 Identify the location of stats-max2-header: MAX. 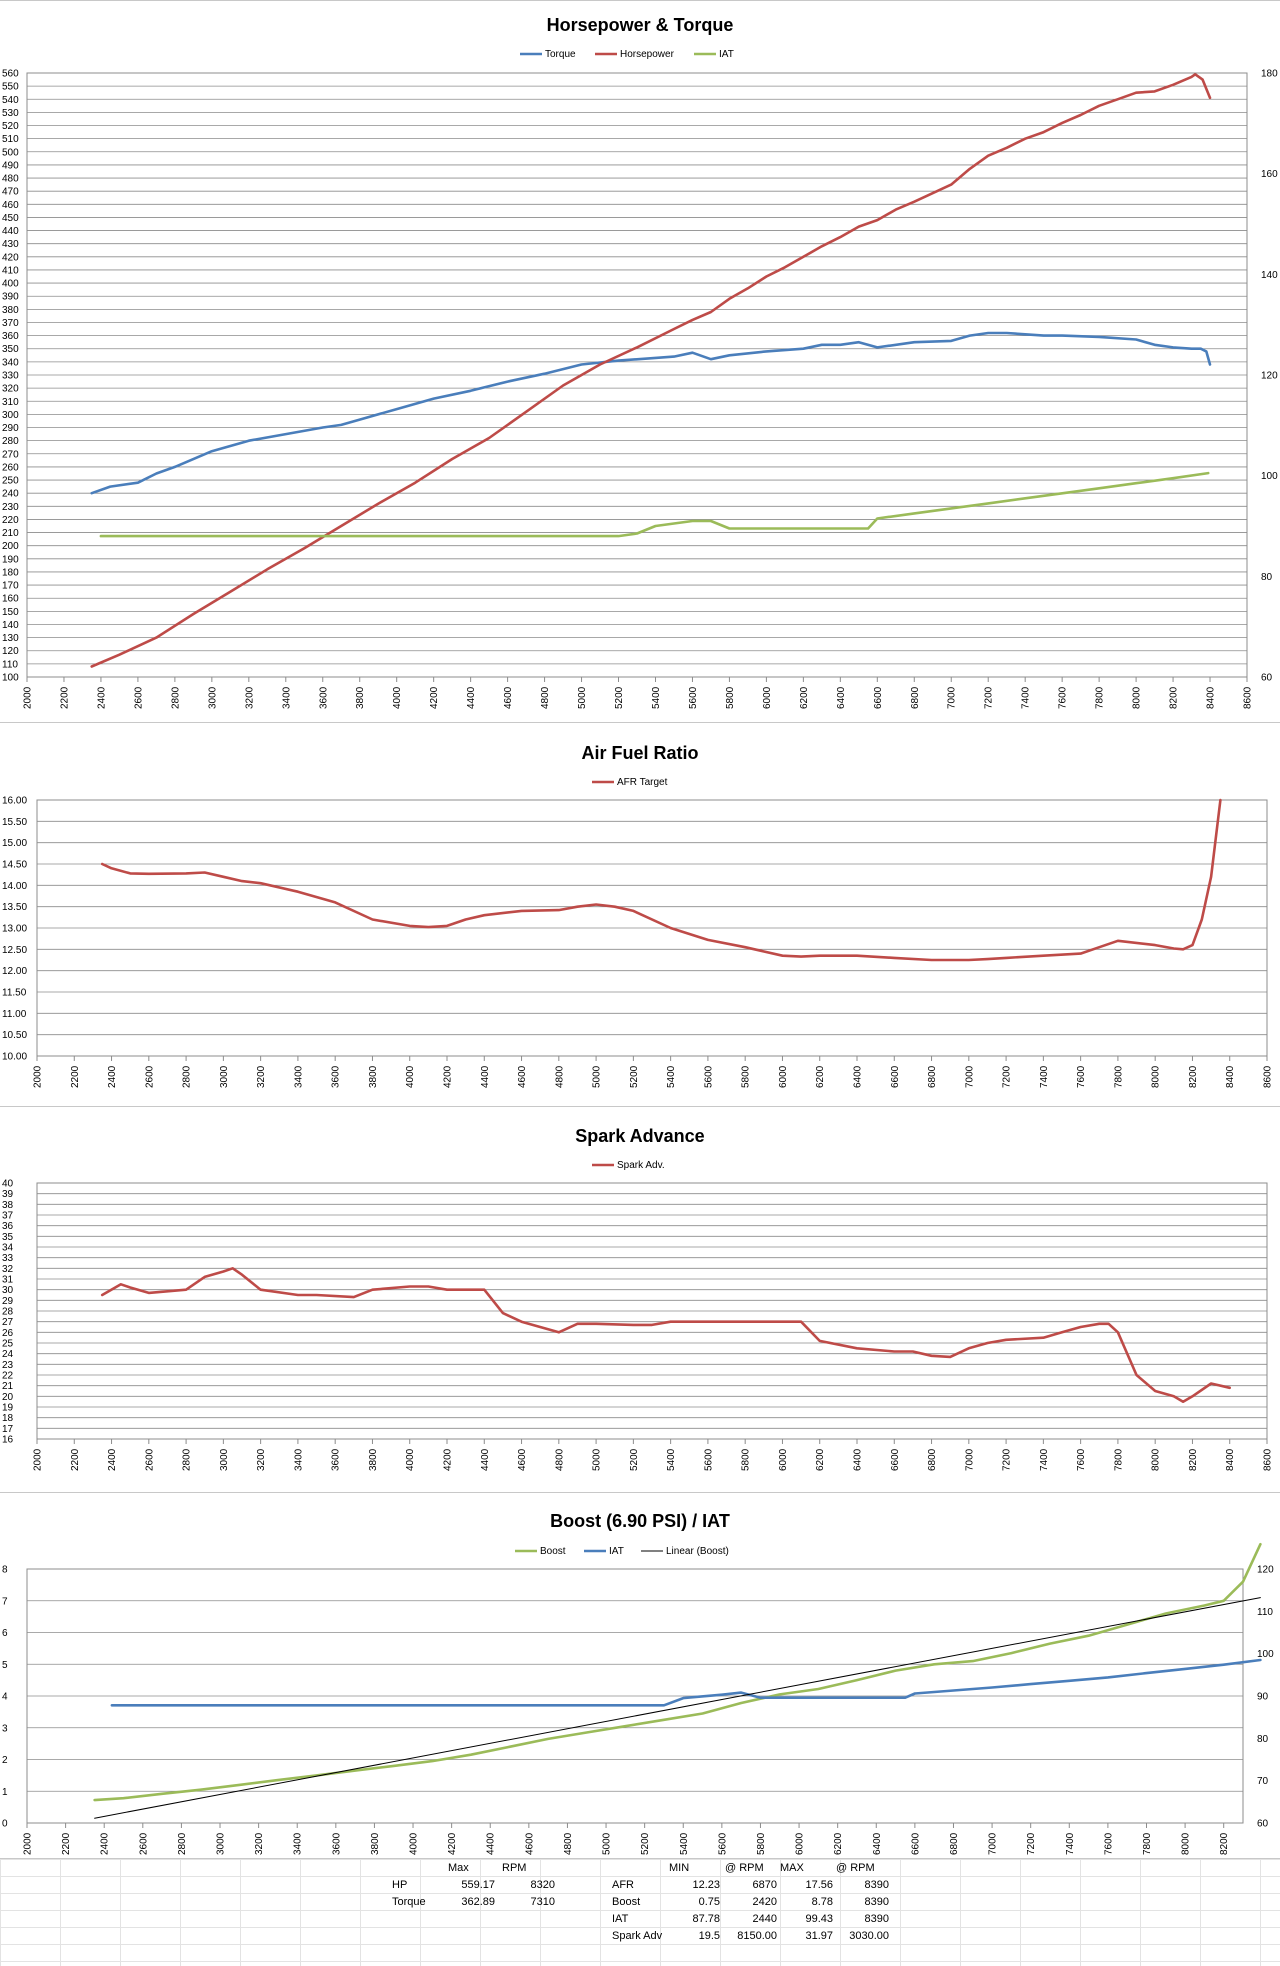
(792, 1868).